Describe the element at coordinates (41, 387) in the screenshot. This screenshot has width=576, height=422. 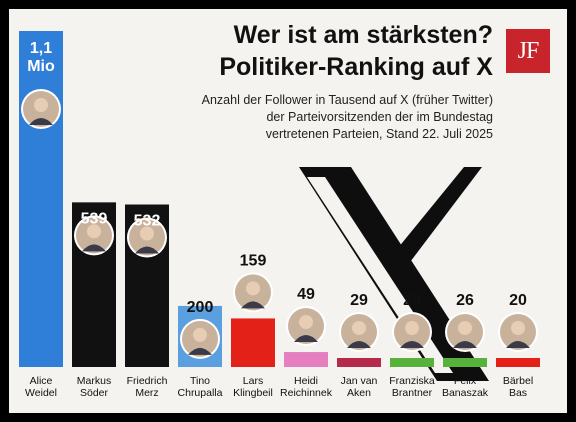
I see `category-label: Alice Weidel` at that location.